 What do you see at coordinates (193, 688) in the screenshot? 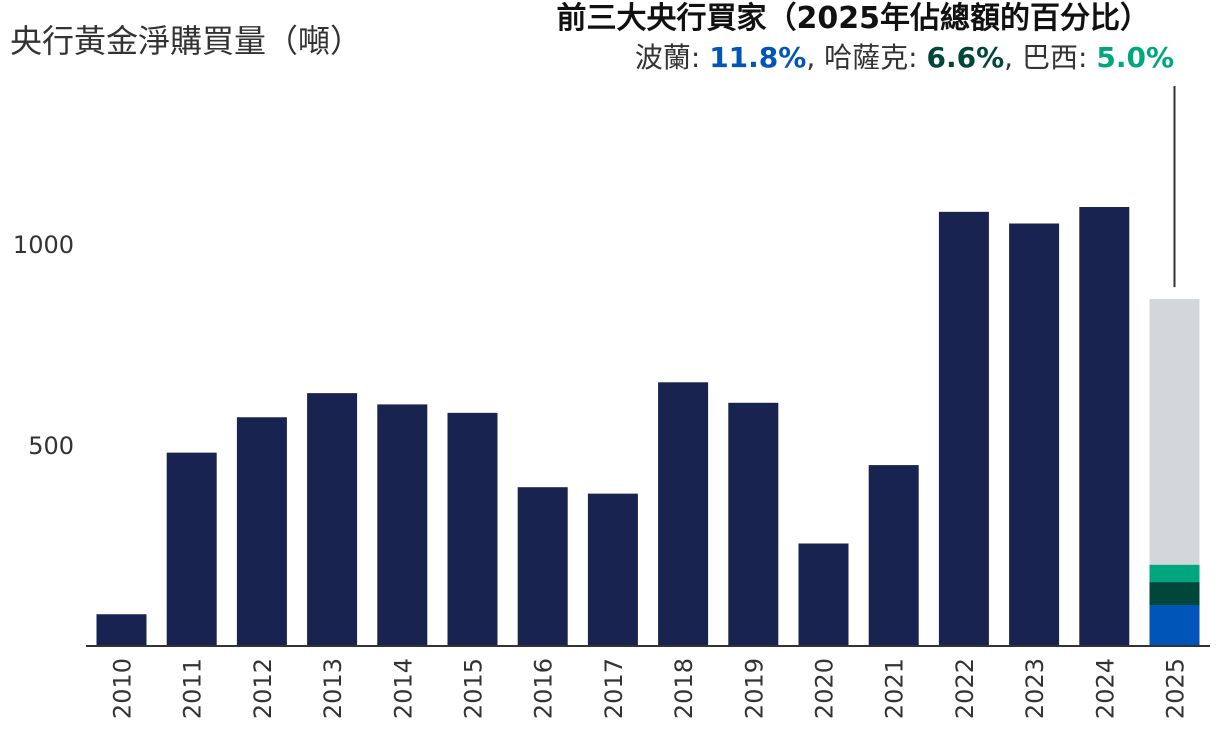
I see `x-tick-label: 2011` at bounding box center [193, 688].